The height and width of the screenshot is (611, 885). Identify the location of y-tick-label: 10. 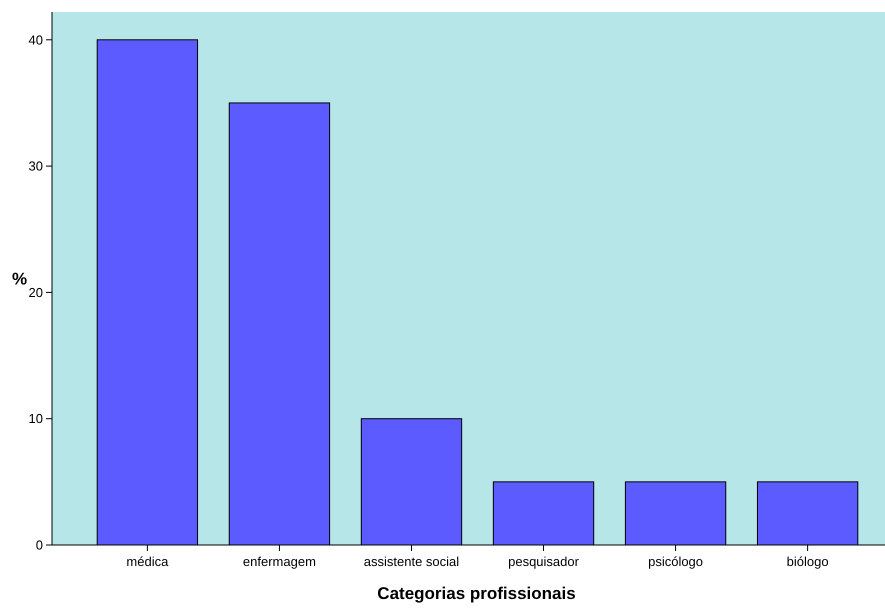
(35, 418).